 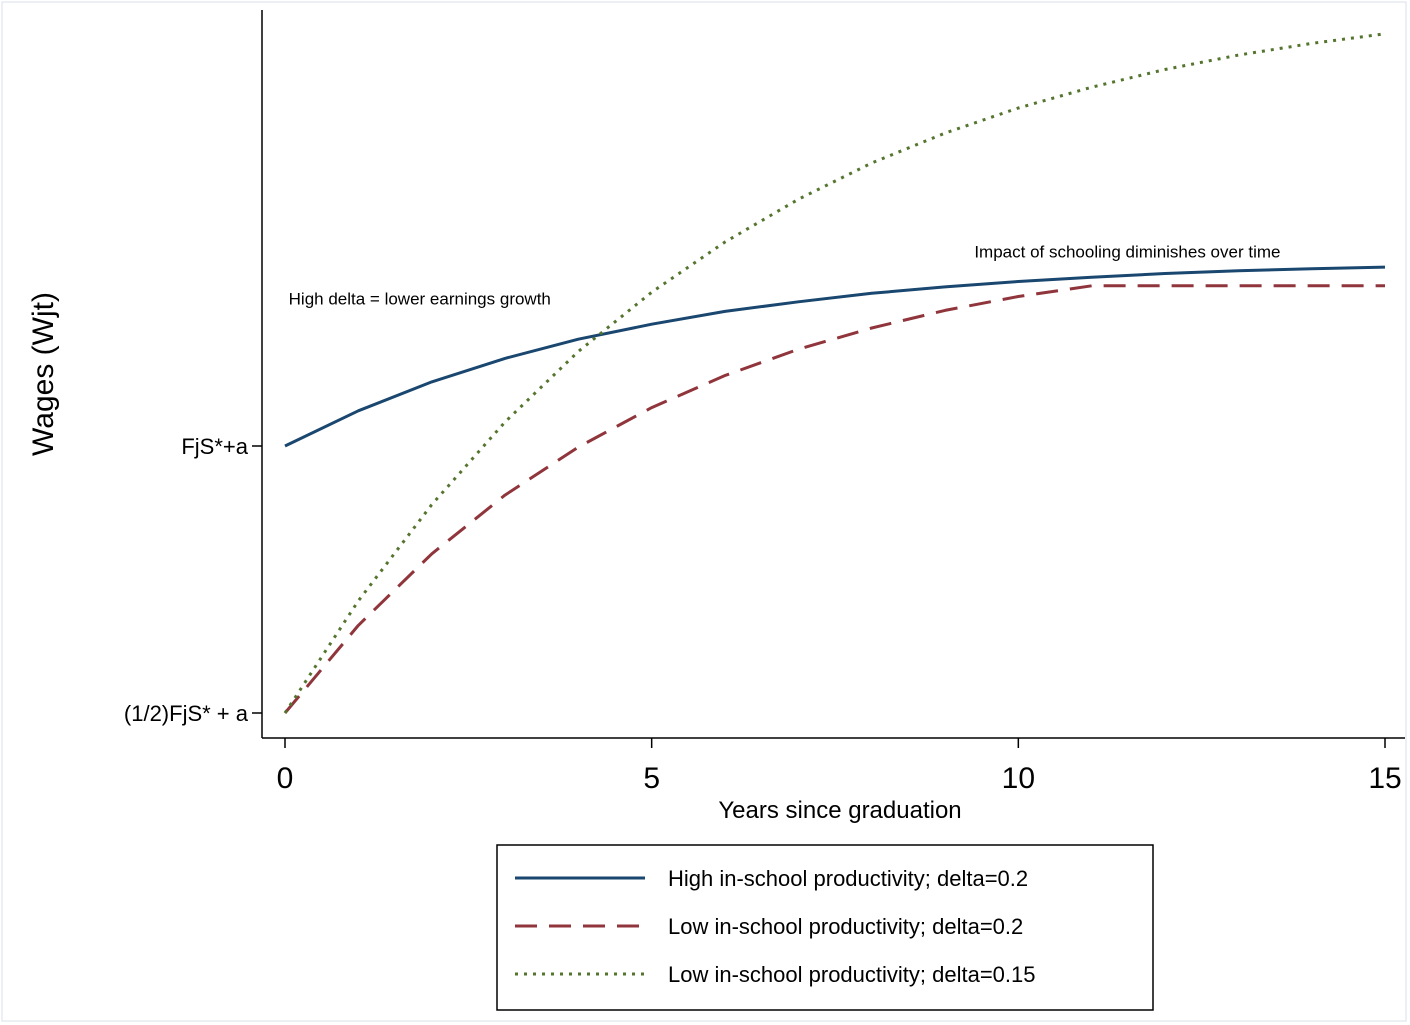 What do you see at coordinates (848, 878) in the screenshot?
I see `legend-label-1: High in-school productivity; delta=0.2` at bounding box center [848, 878].